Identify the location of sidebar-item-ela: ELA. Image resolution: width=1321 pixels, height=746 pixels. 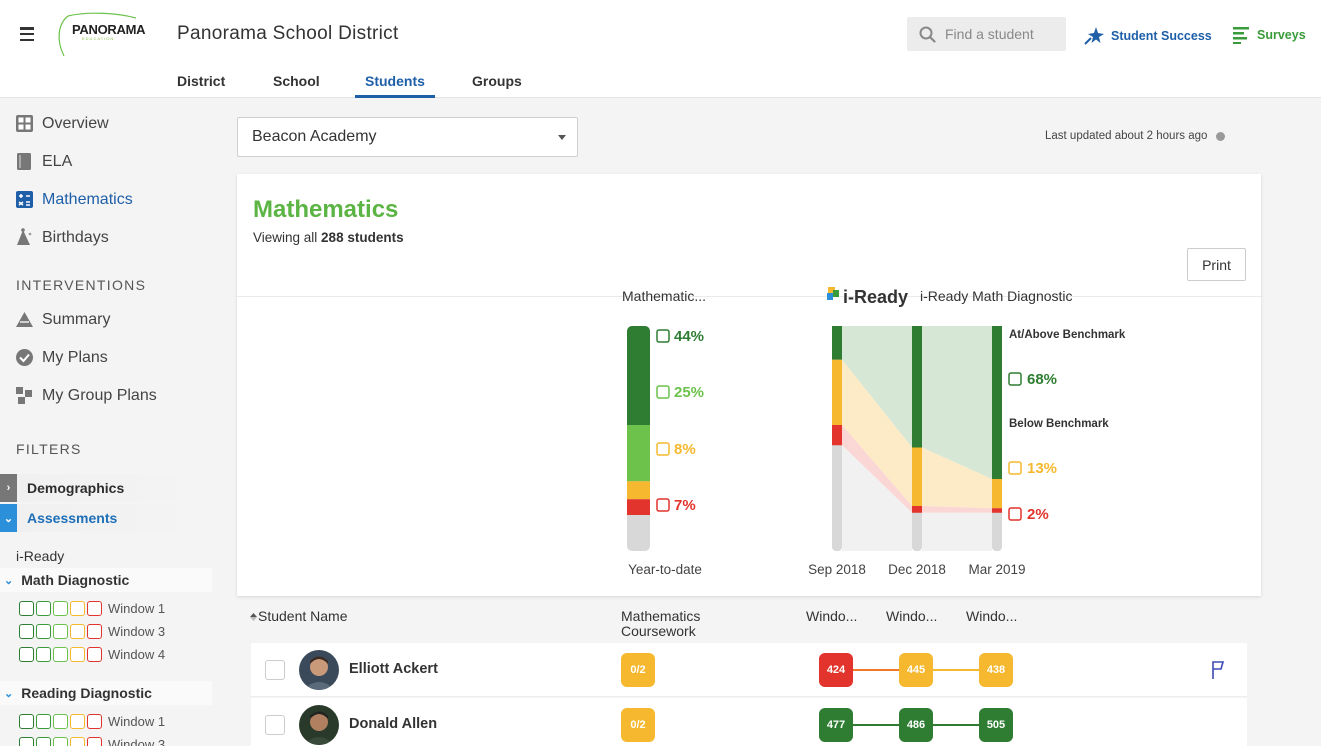
(43, 161).